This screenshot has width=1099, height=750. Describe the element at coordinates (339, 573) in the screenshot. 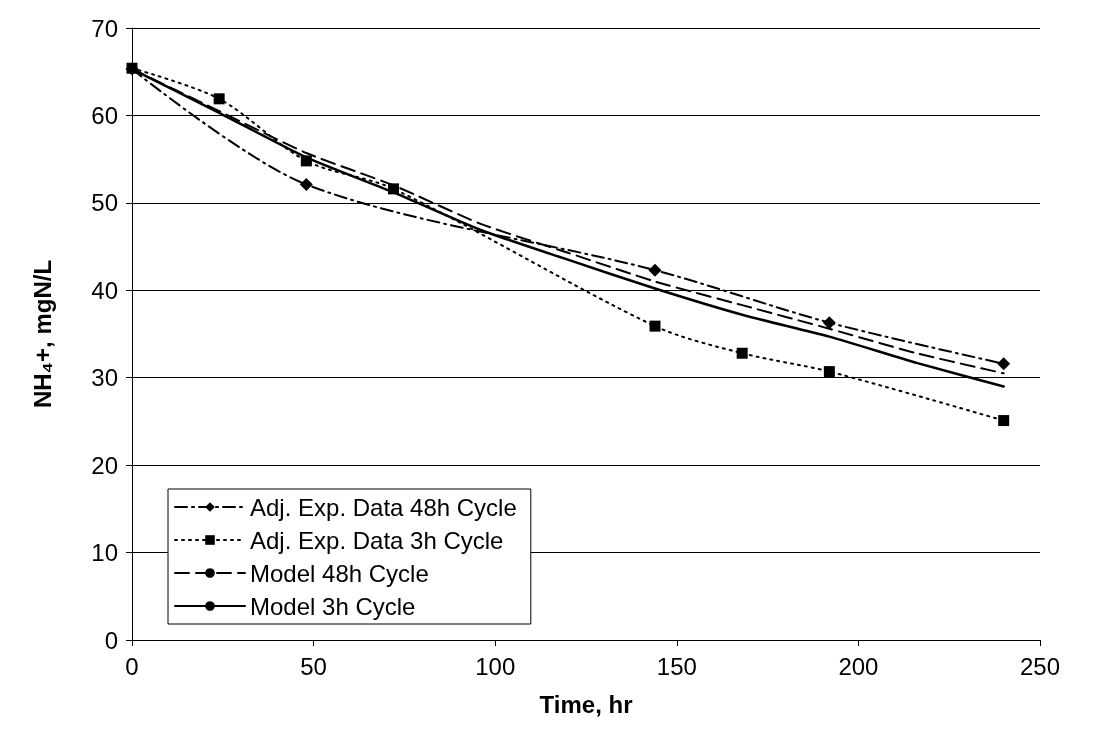

I see `legend-label: Model 48h Cycle` at that location.